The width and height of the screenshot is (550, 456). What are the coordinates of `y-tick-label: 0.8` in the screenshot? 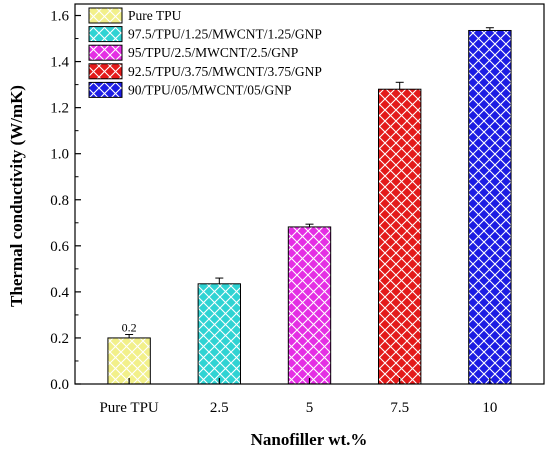 It's located at (59, 201).